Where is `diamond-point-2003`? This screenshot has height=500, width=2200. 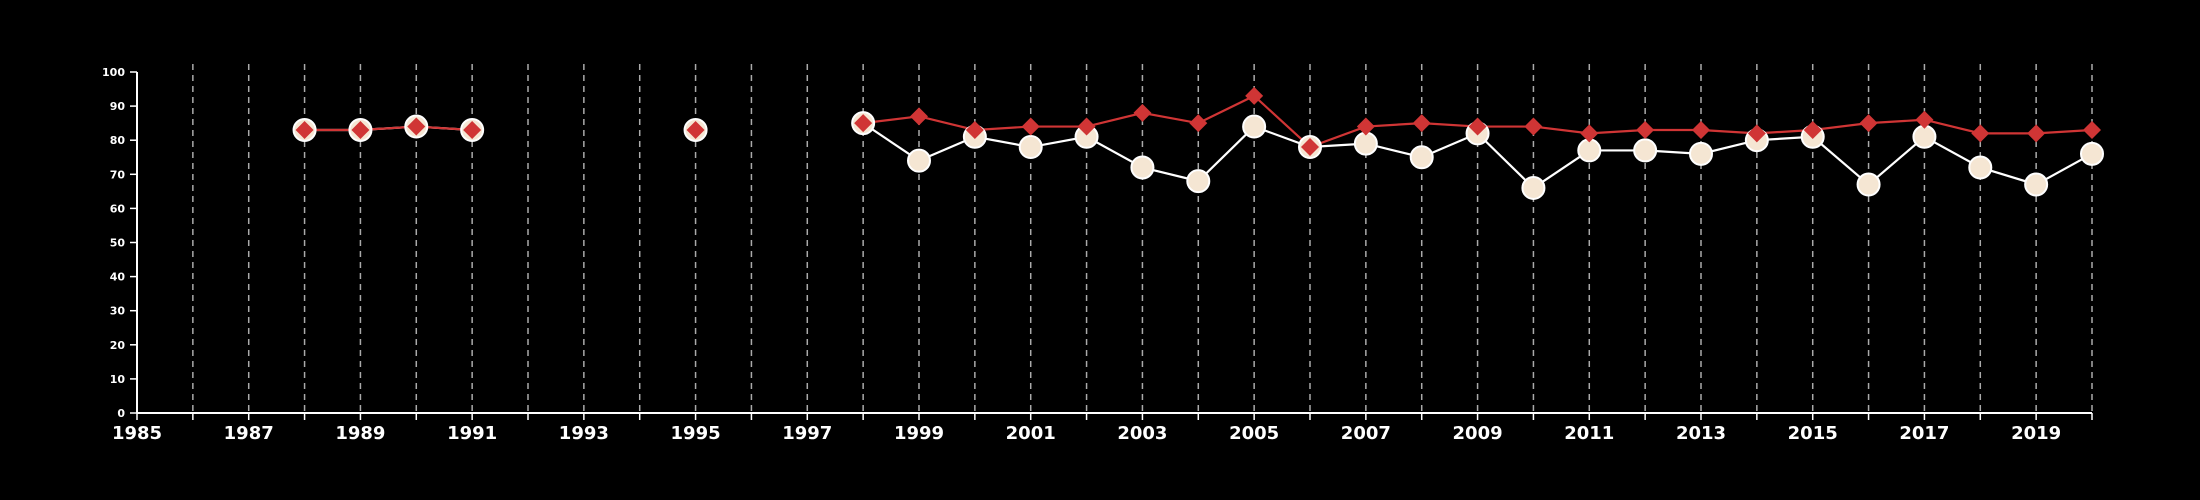
diamond-point-2003 is located at coordinates (1142, 112).